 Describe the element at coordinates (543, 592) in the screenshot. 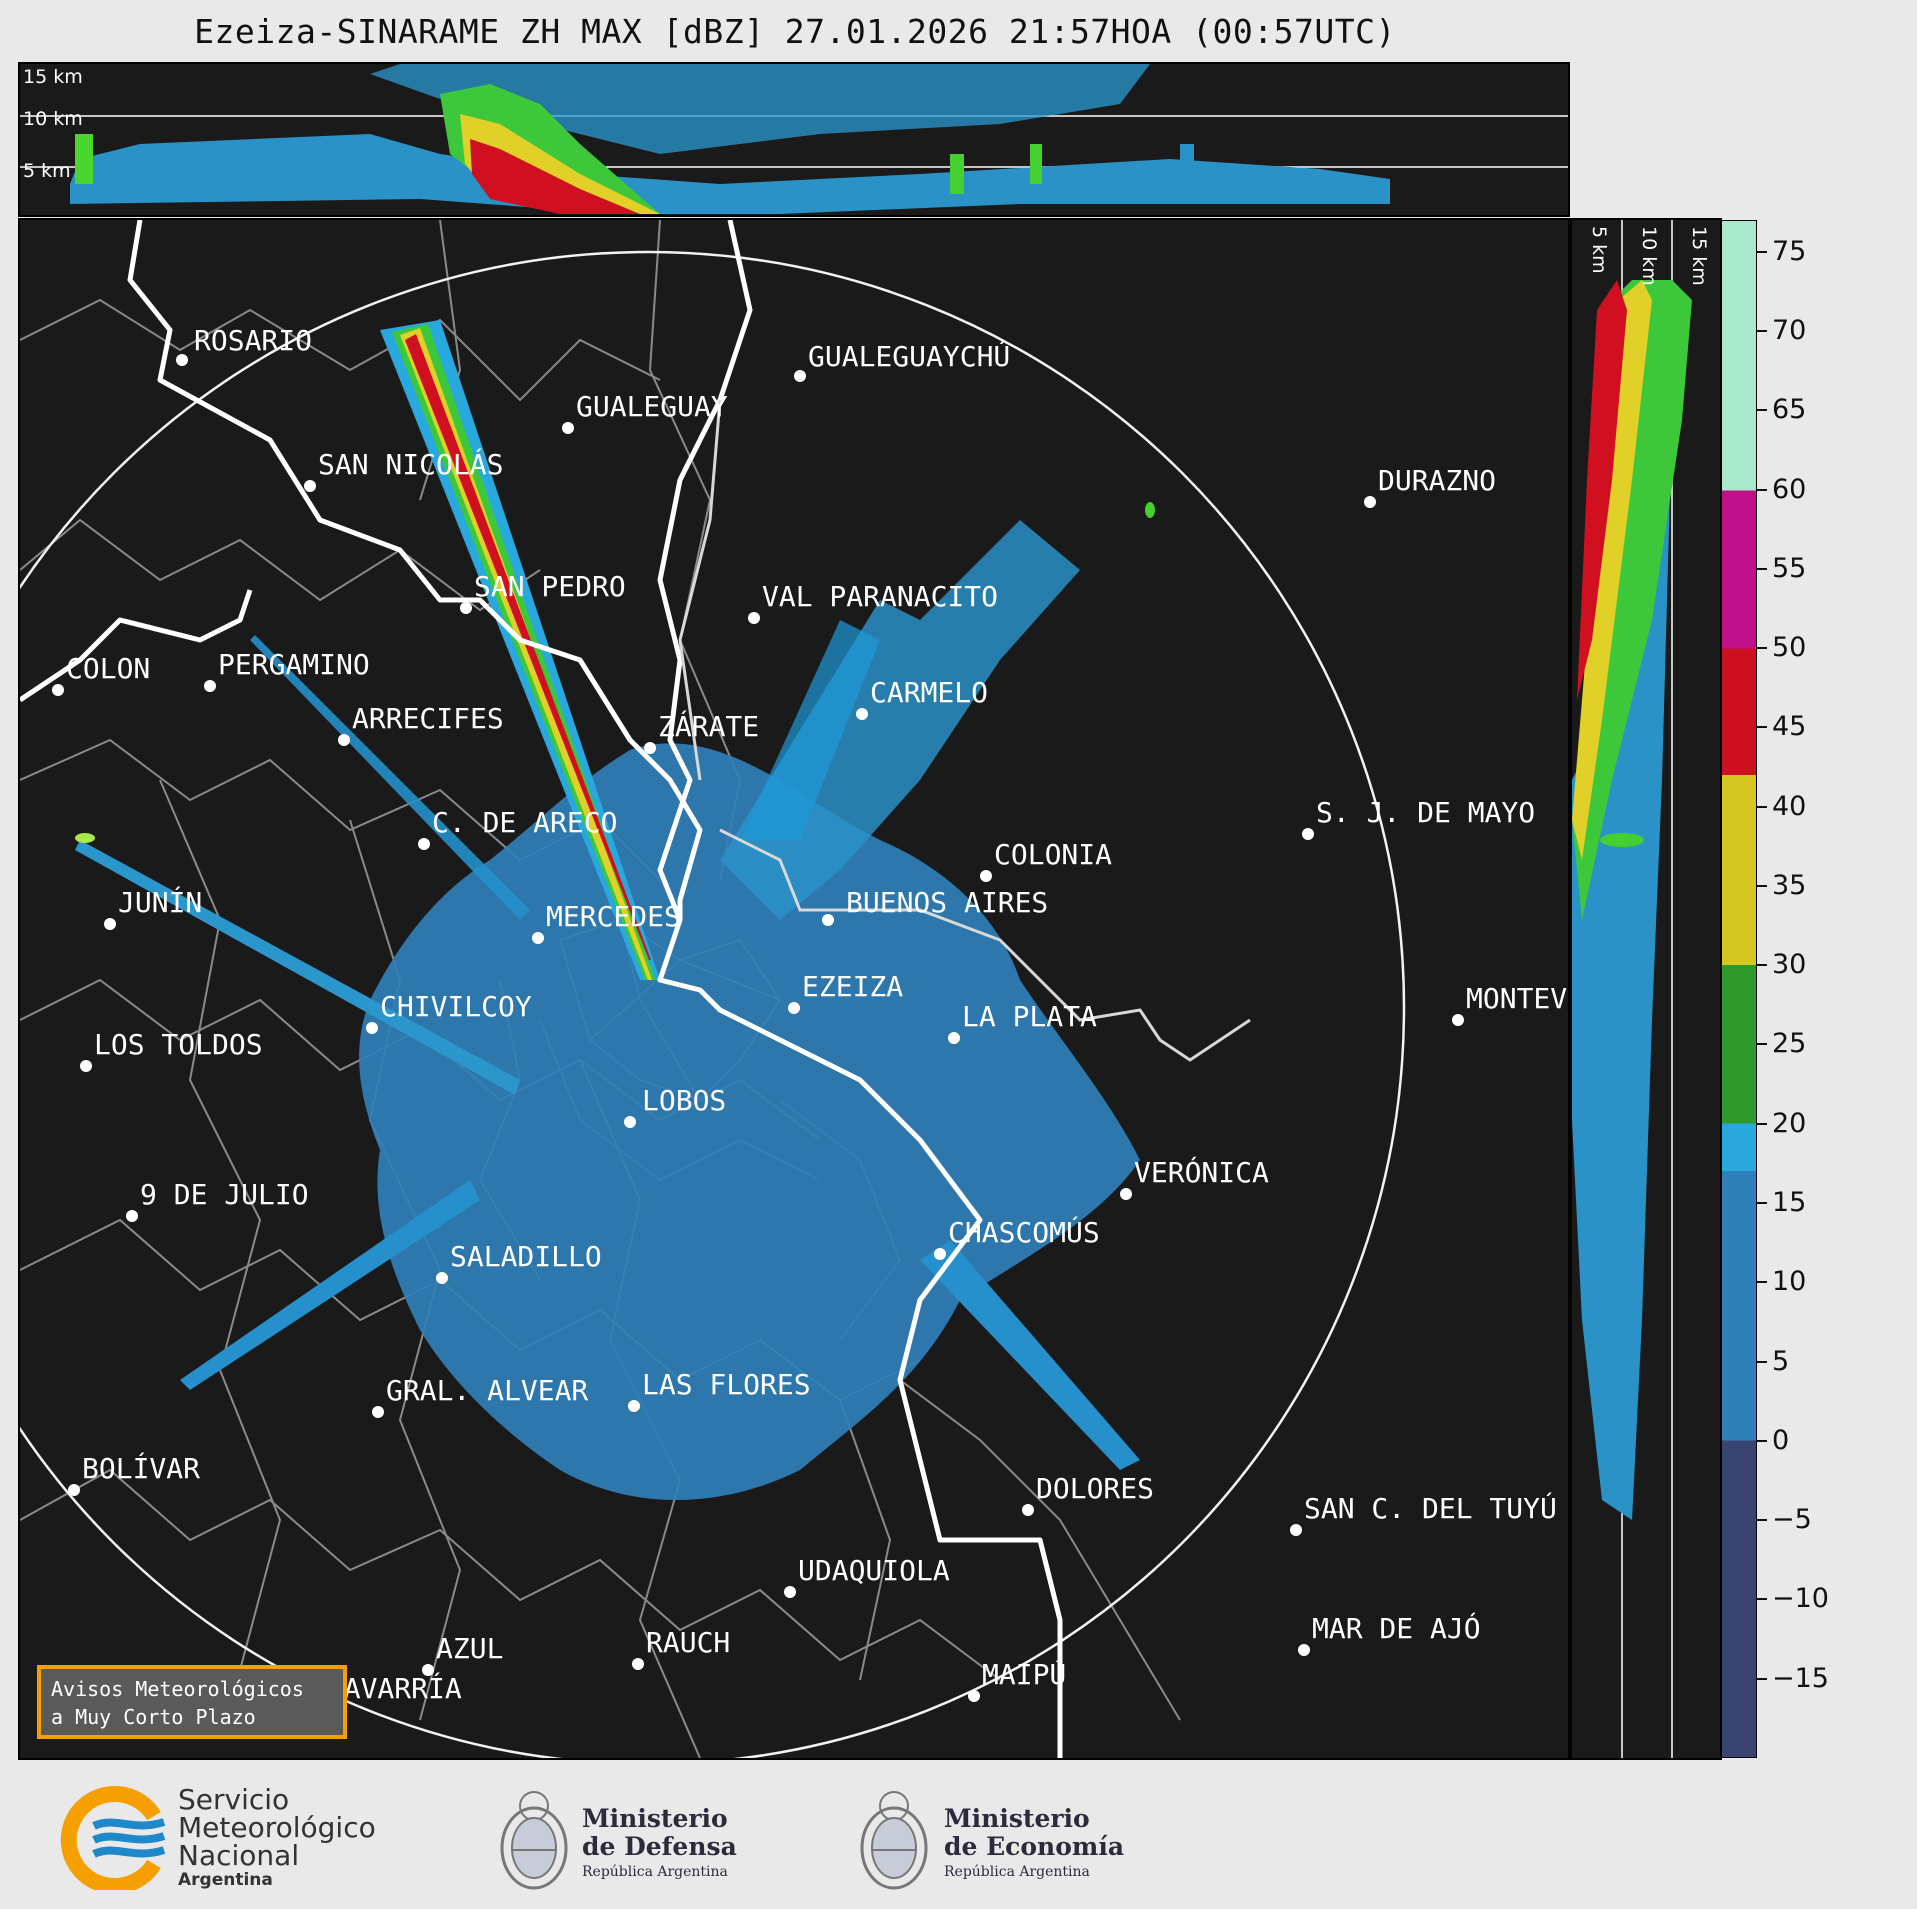

I see `city-san-pedro: SAN PEDRO` at that location.